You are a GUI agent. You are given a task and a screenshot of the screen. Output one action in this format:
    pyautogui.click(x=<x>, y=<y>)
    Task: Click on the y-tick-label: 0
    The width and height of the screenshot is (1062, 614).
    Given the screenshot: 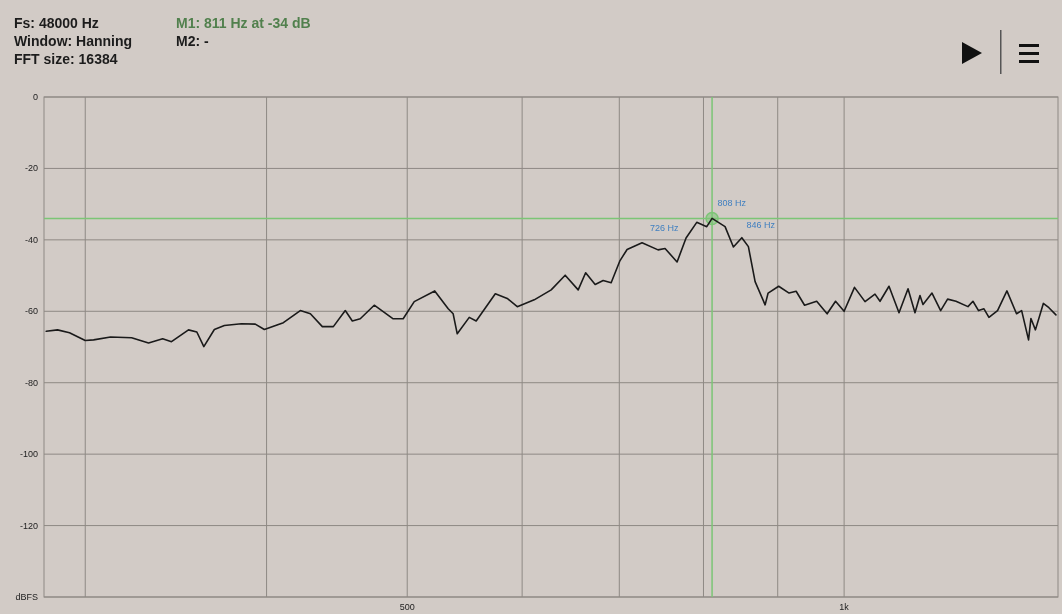 What is the action you would take?
    pyautogui.click(x=35, y=97)
    